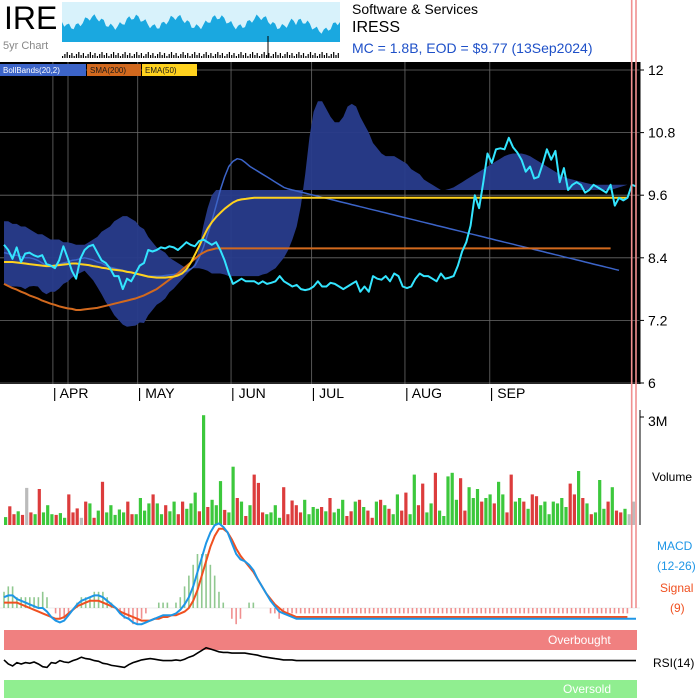  What do you see at coordinates (320, 640) in the screenshot?
I see `overbought-band` at bounding box center [320, 640].